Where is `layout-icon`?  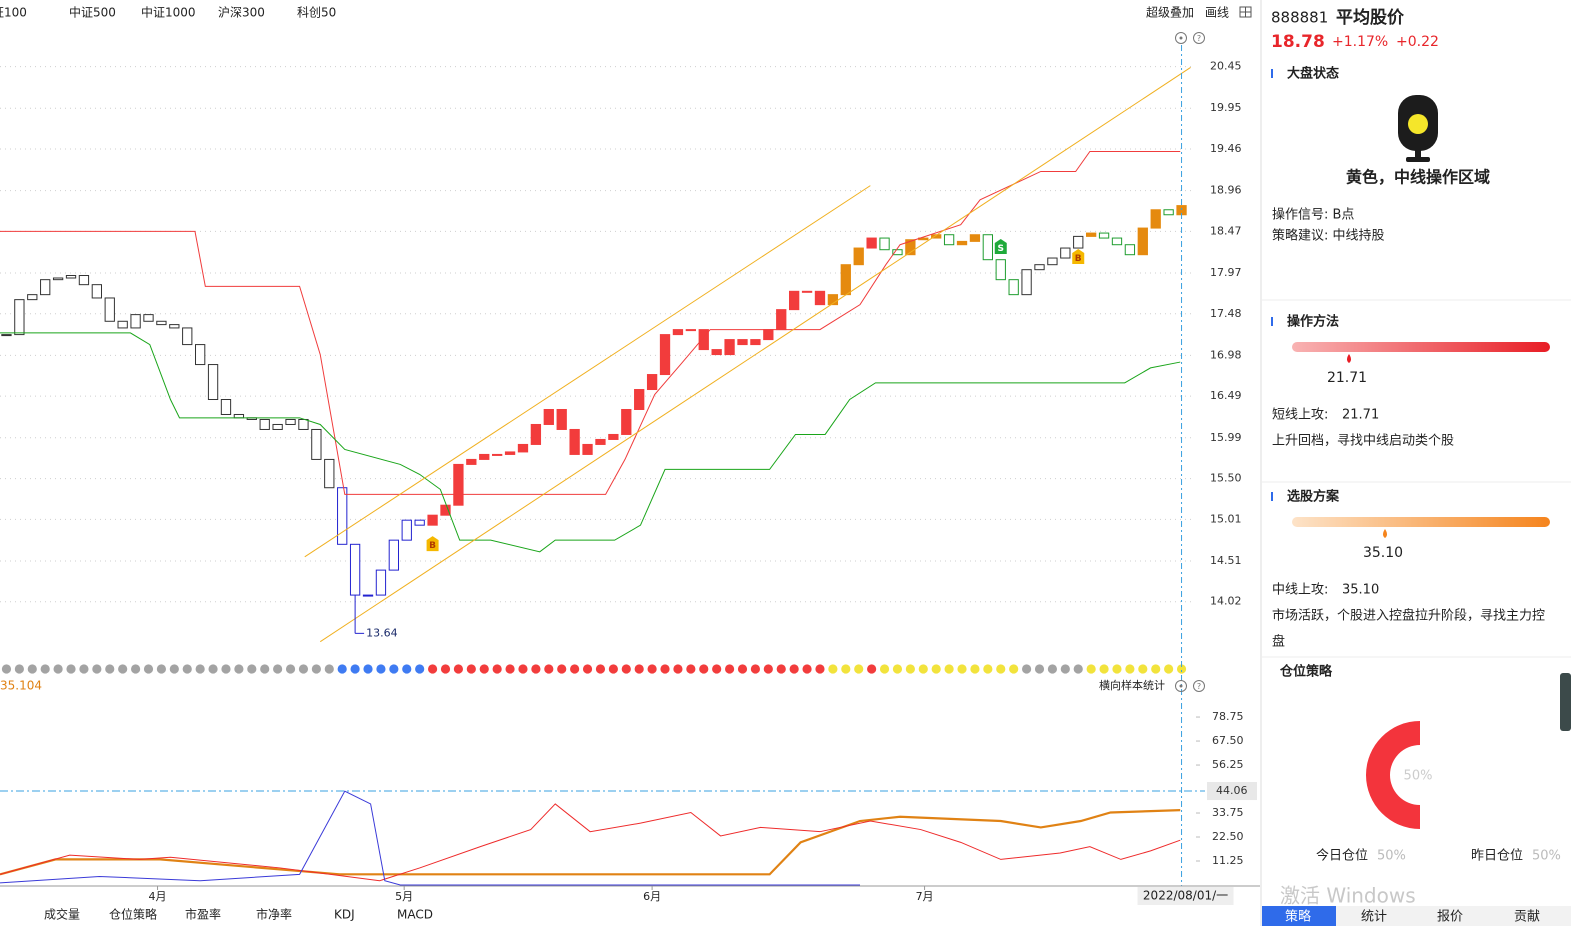
layout-icon is located at coordinates (1245, 12).